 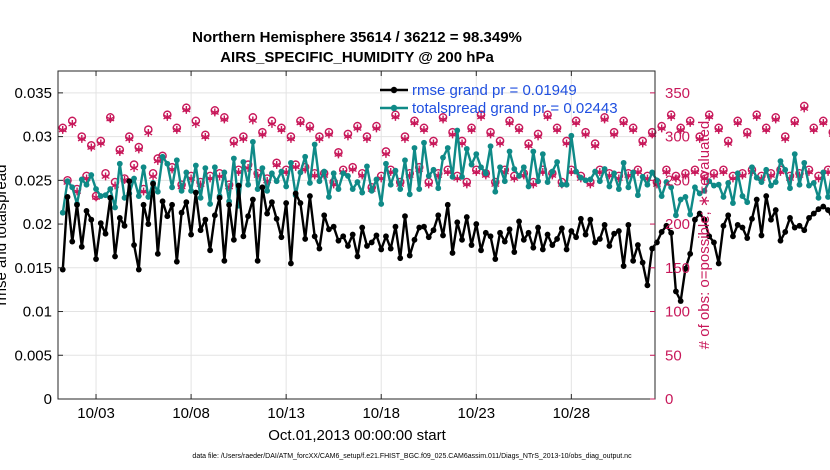 I want to click on y-left-tick-label: 0.005, so click(x=33, y=355).